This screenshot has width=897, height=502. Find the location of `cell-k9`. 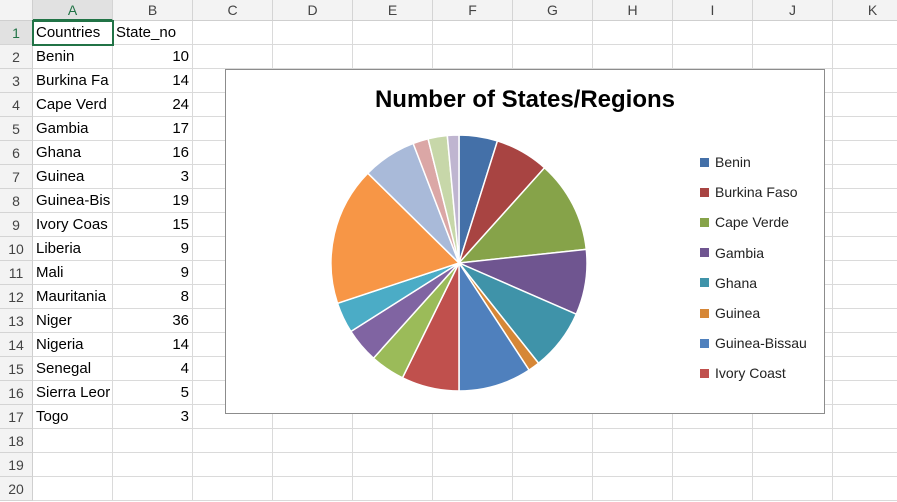

cell-k9 is located at coordinates (865, 225).